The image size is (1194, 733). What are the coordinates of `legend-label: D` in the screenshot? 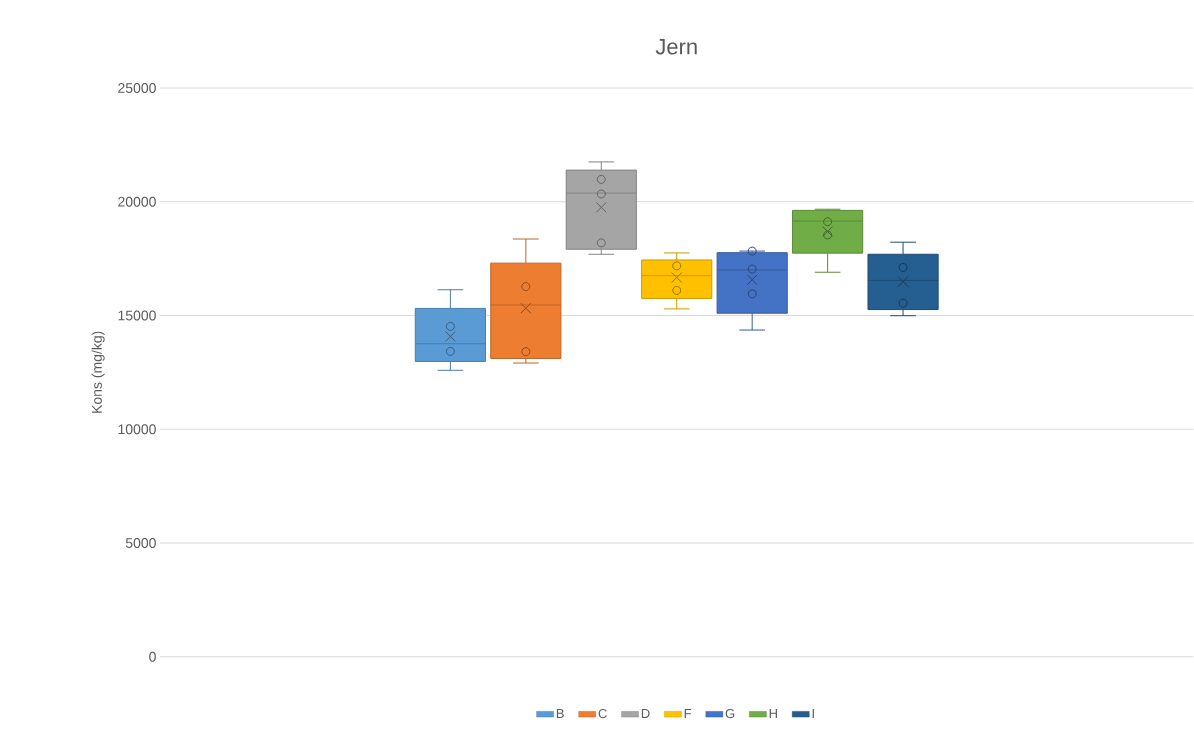 It's located at (645, 714).